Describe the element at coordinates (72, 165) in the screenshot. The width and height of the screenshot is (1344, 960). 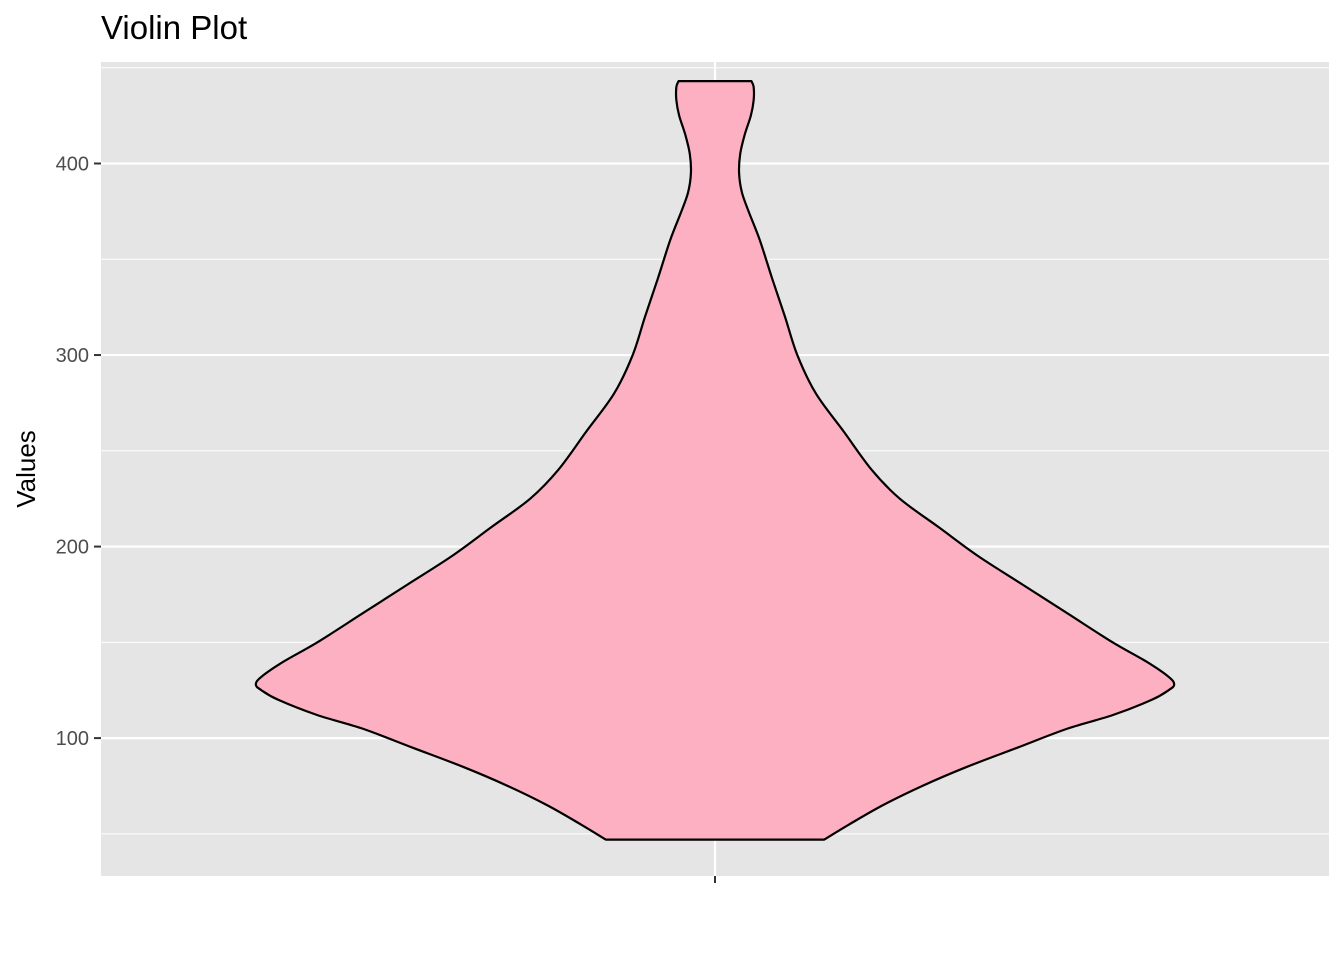
I see `y-tick-label: 400` at that location.